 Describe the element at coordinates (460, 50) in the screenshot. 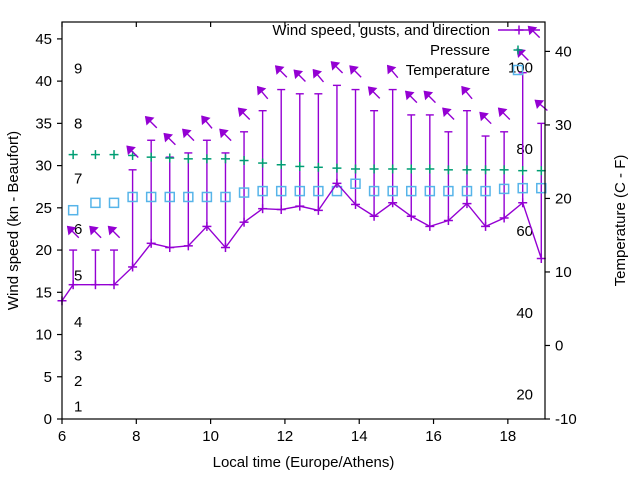

I see `legend-label: Pressure` at that location.